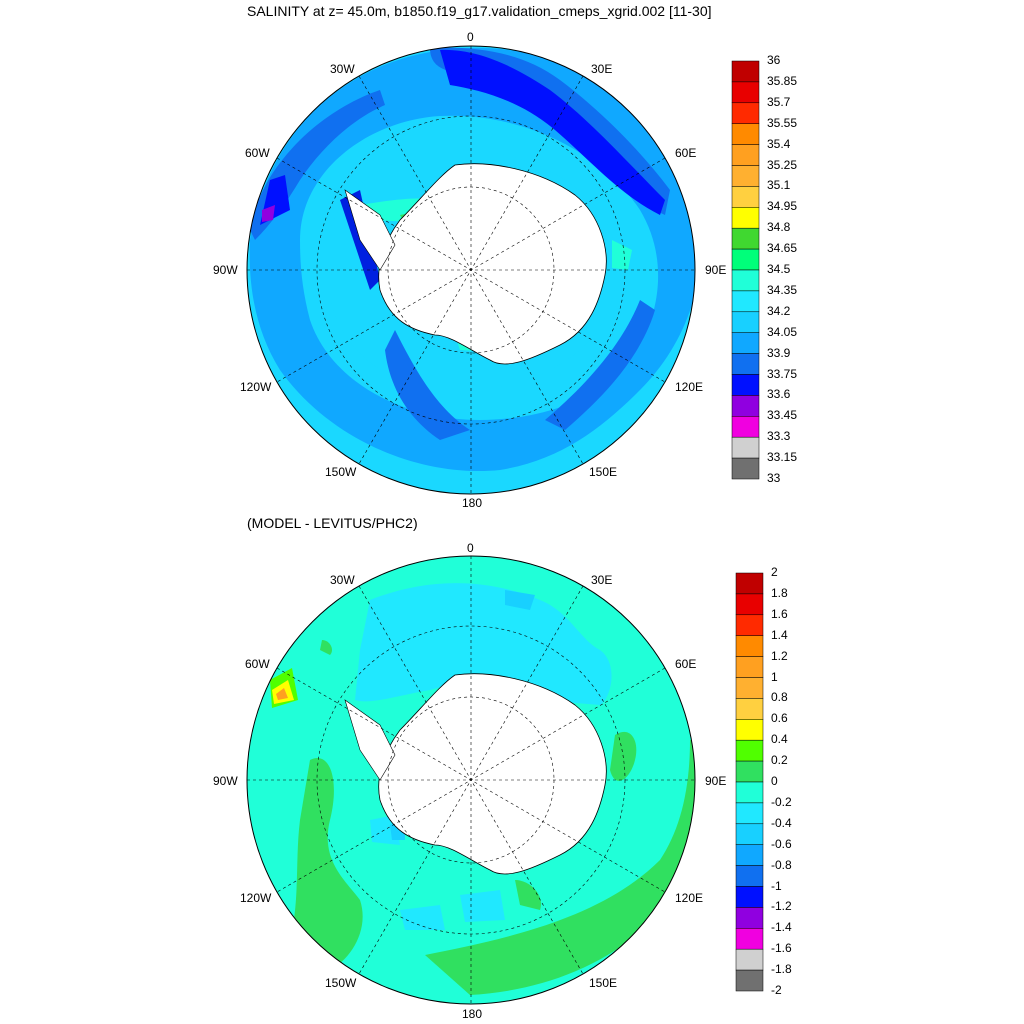  I want to click on bottom-colorbar-label-14: -0.8, so click(781, 864).